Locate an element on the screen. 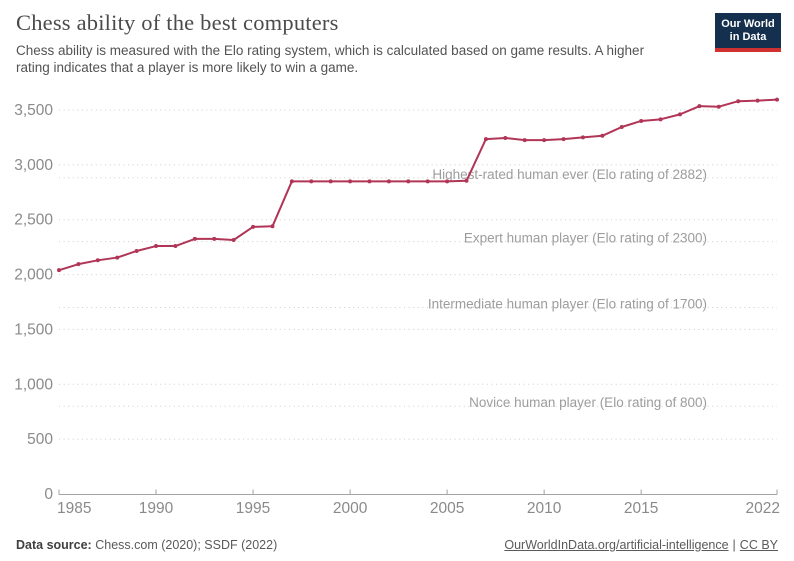 The width and height of the screenshot is (794, 561). svg-text: 2000 is located at coordinates (350, 508).